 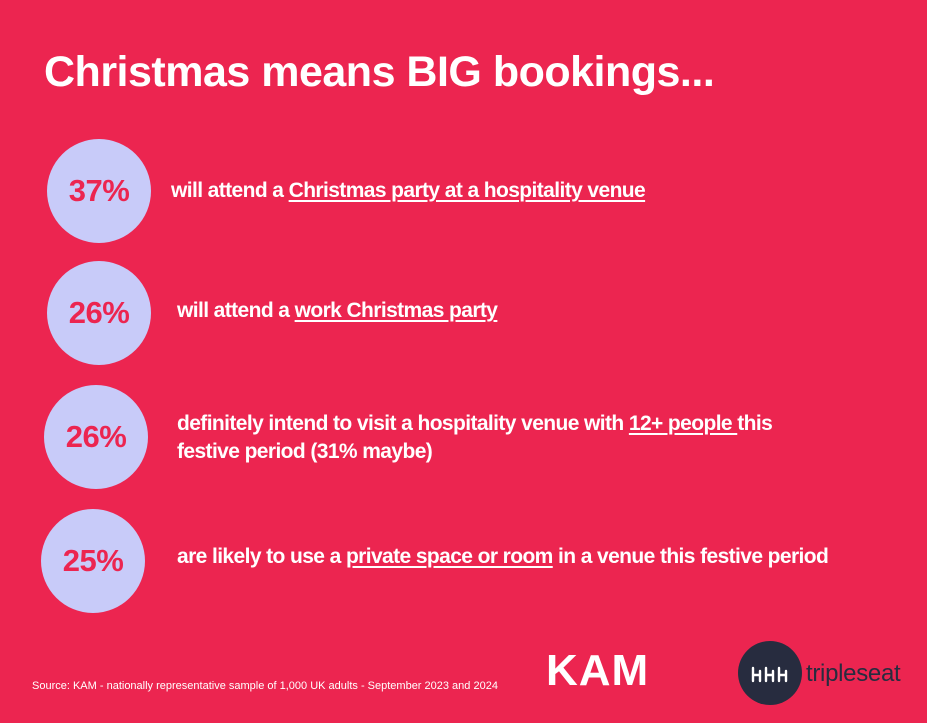 I want to click on stat-bubble-1: 37%, so click(x=99, y=191).